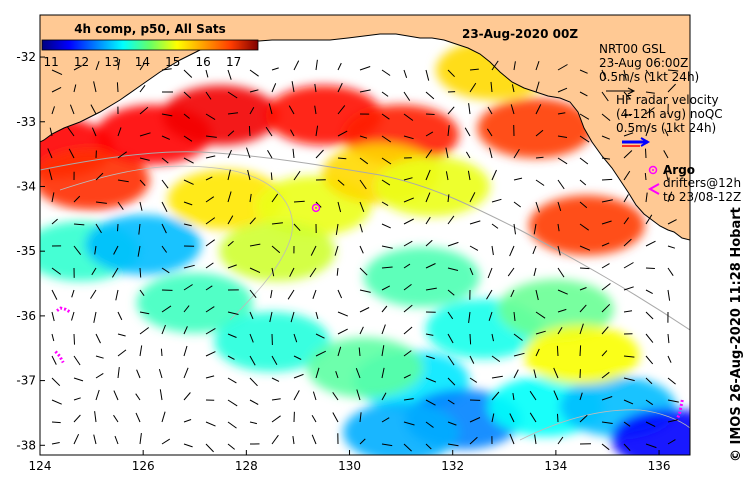 This screenshot has width=749, height=496. I want to click on colorbar-tick-label: 11, so click(50, 62).